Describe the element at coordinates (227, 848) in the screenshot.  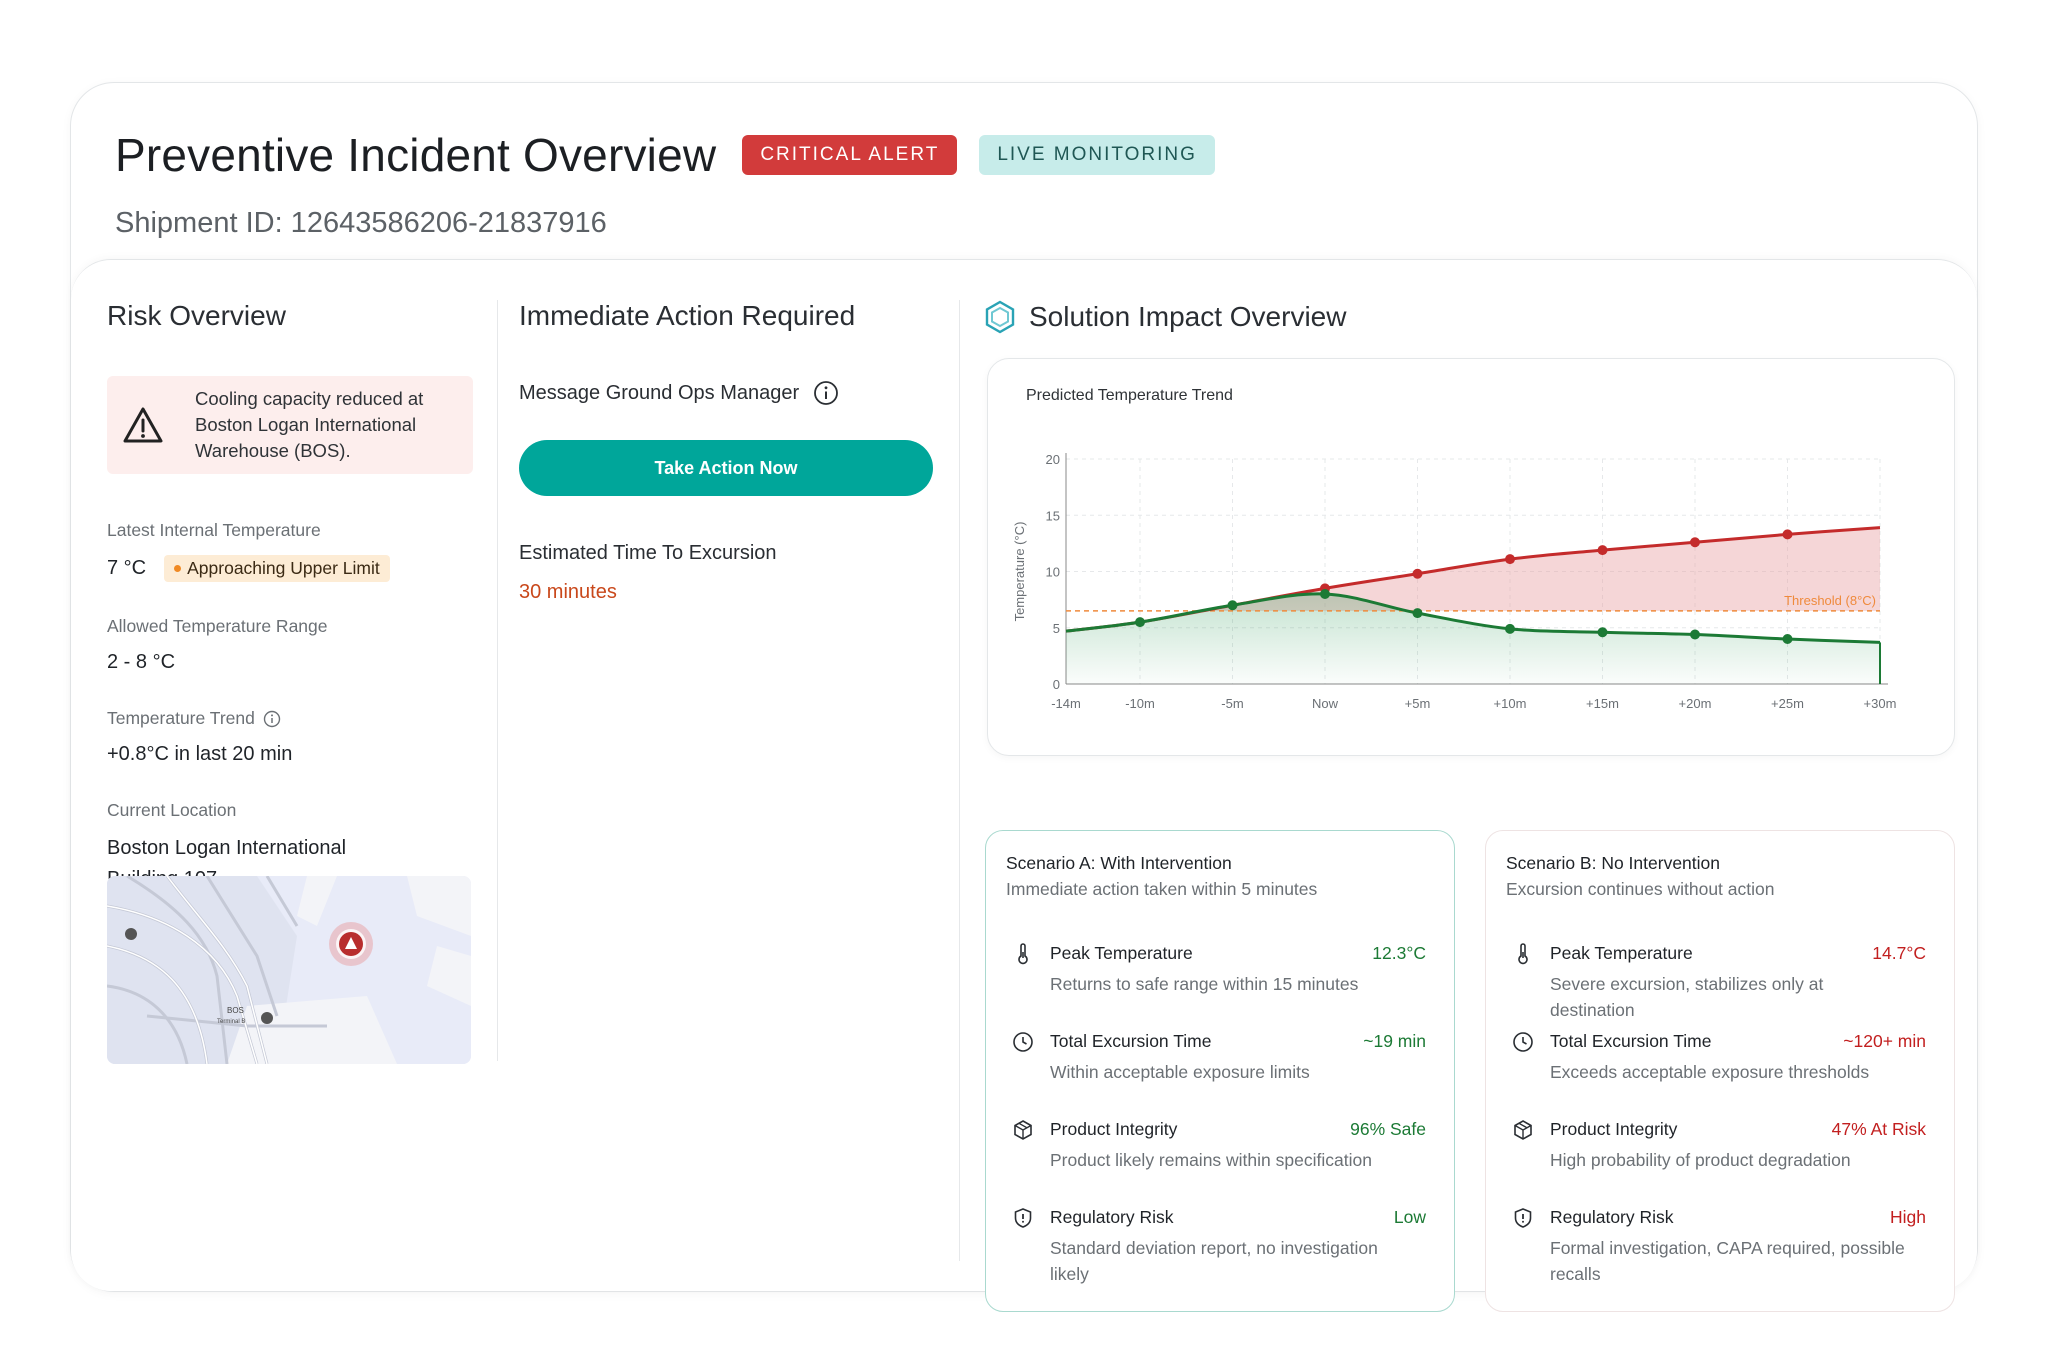
I see `location-line: Boston Logan International` at that location.